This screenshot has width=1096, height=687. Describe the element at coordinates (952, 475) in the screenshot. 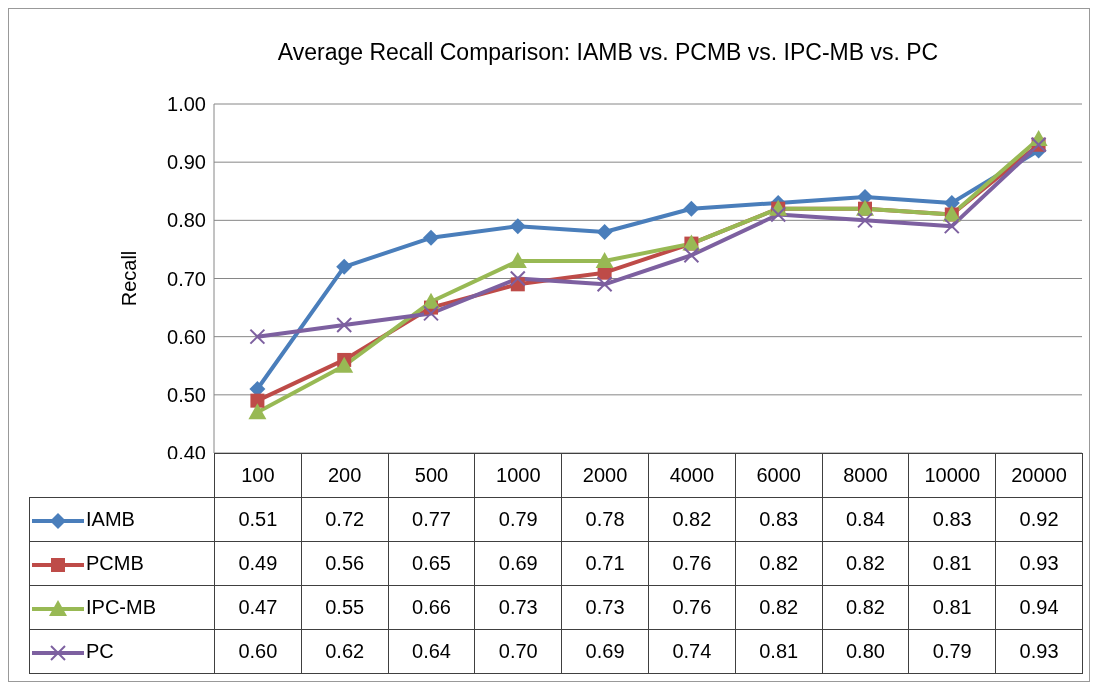

I see `x-tick-label: 10000` at that location.